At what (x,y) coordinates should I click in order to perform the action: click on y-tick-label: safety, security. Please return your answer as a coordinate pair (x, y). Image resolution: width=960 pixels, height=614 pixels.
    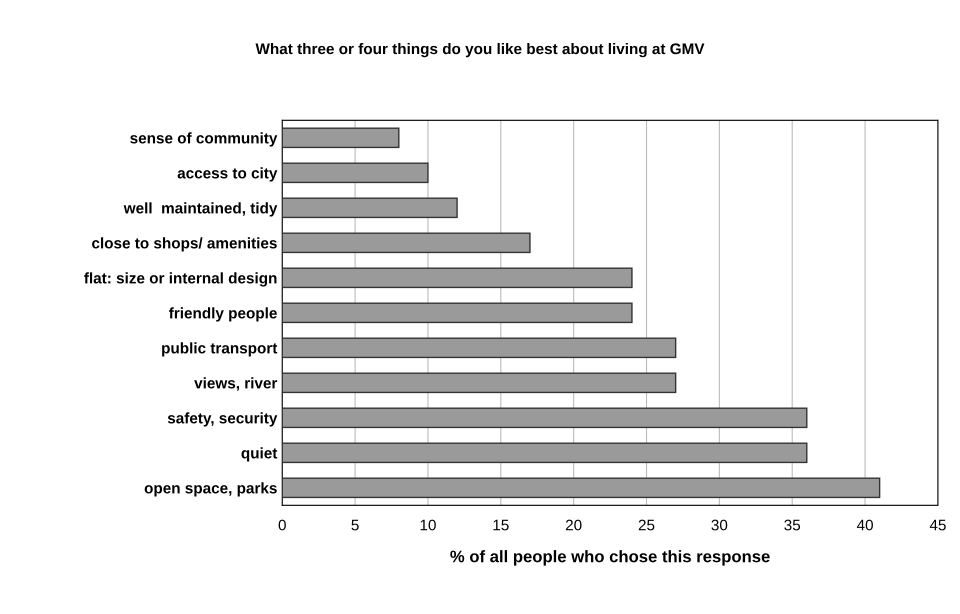
    Looking at the image, I should click on (223, 419).